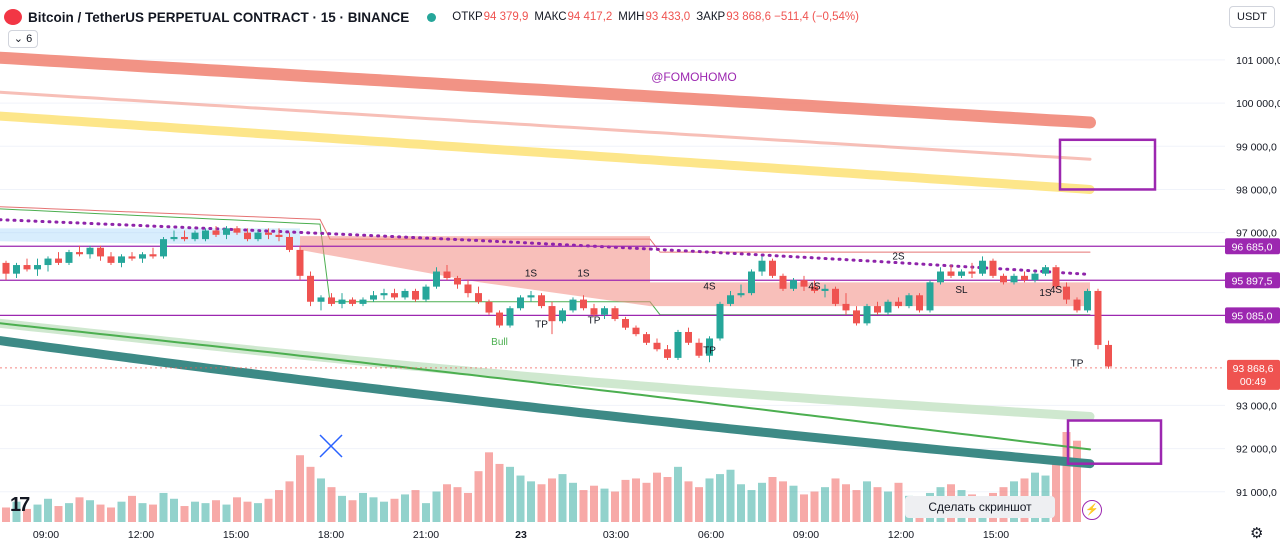 This screenshot has height=549, width=1280. What do you see at coordinates (590, 17) in the screenshot?
I see `high-value: 94 417,2` at bounding box center [590, 17].